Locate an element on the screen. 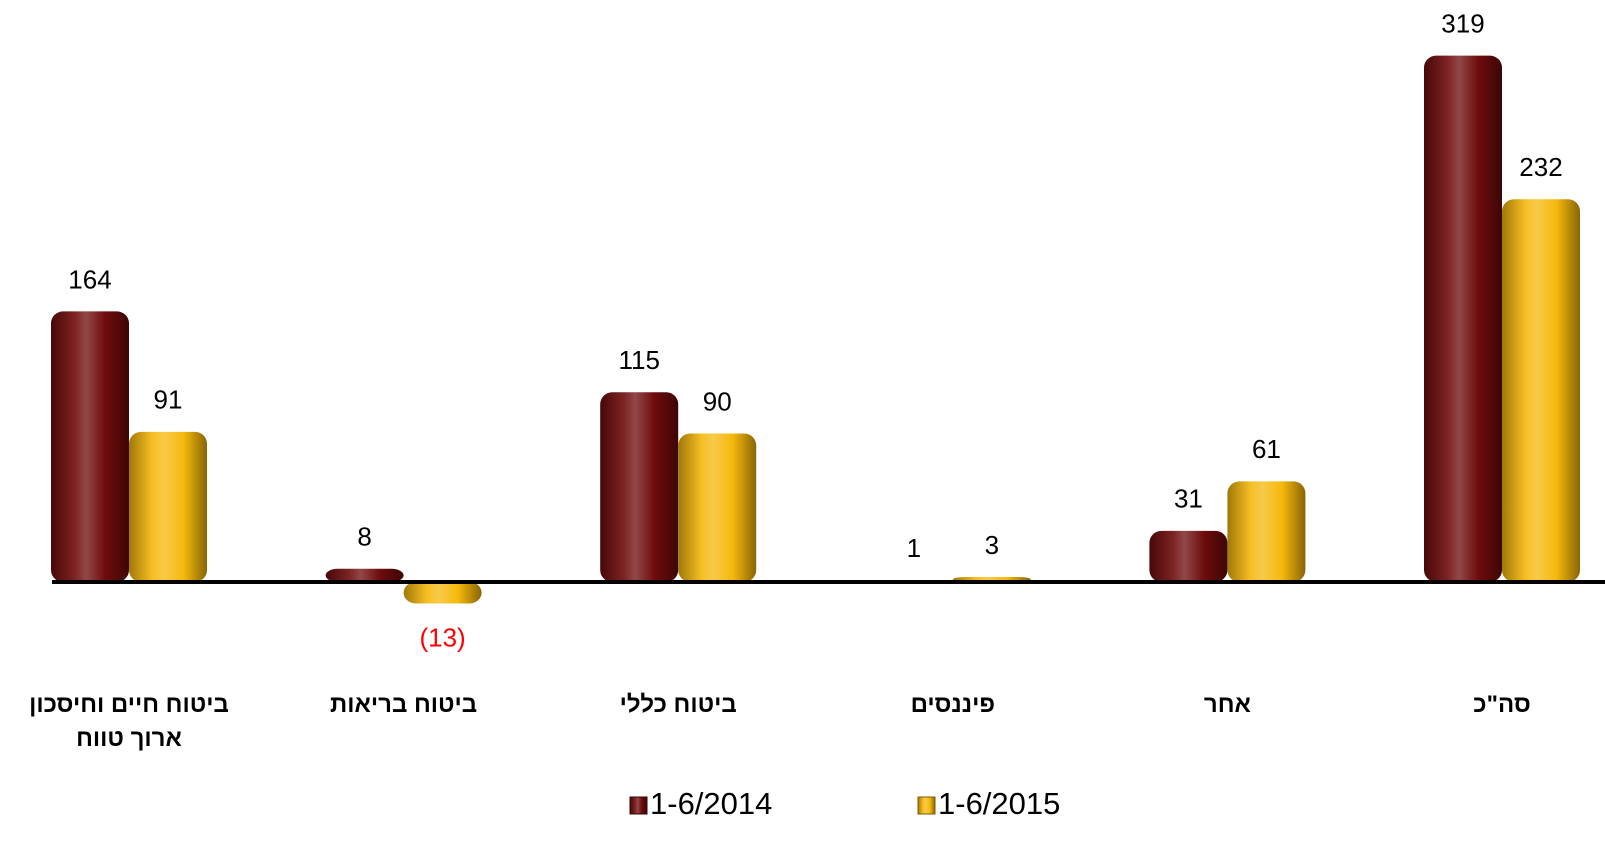 The image size is (1605, 843). data-label: 115 is located at coordinates (638, 360).